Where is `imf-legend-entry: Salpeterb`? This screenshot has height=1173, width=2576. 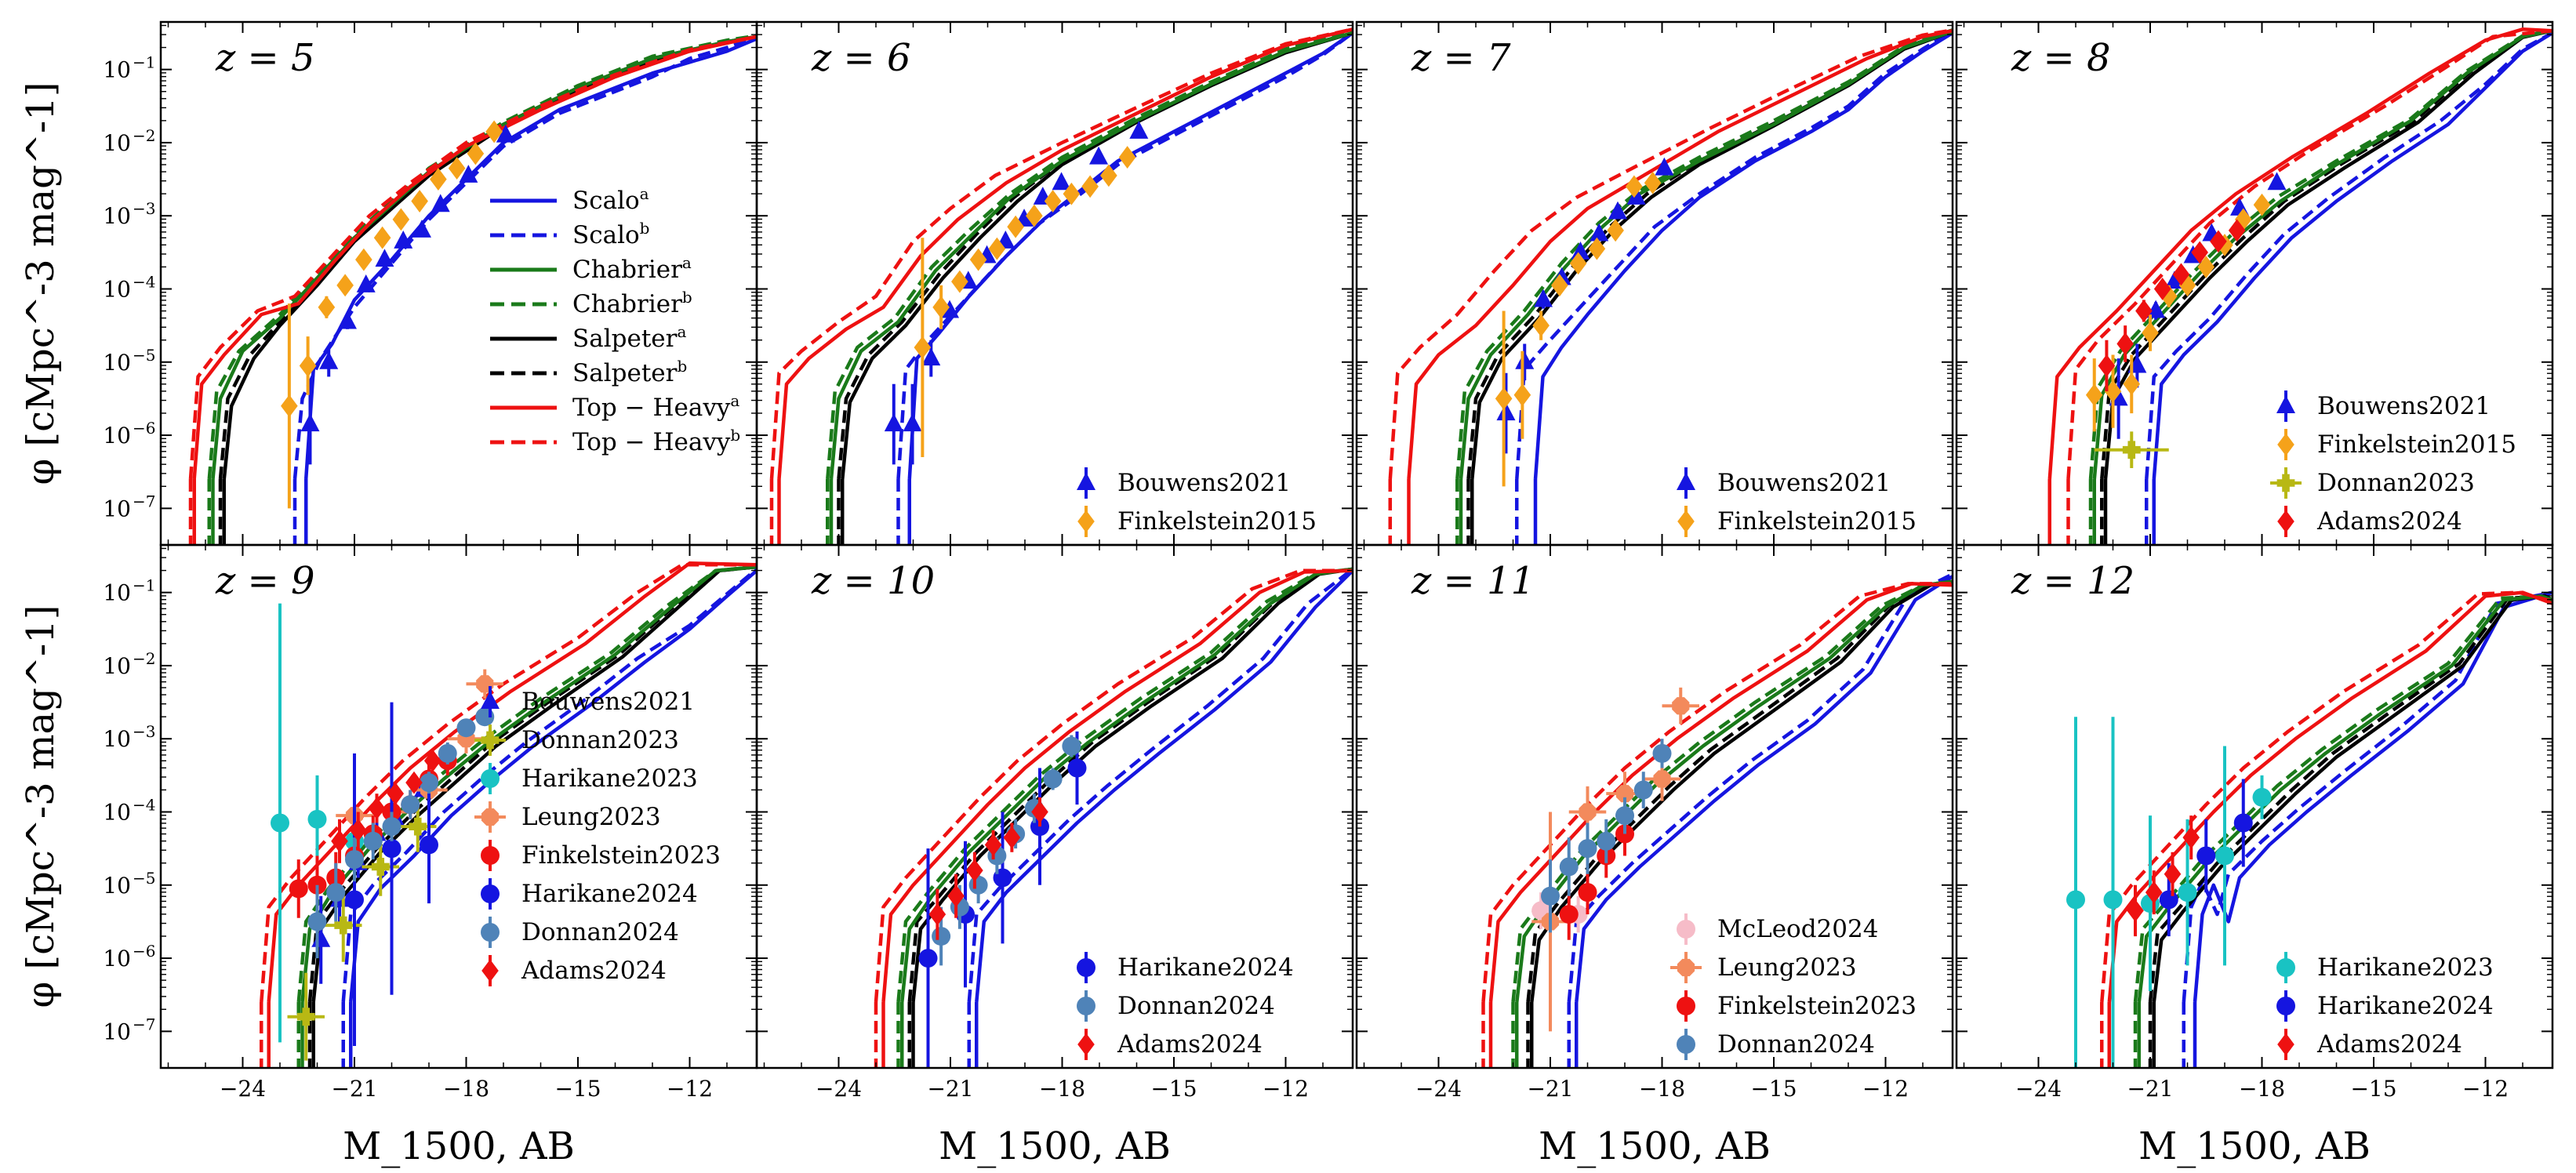
imf-legend-entry: Salpeterb is located at coordinates (588, 372).